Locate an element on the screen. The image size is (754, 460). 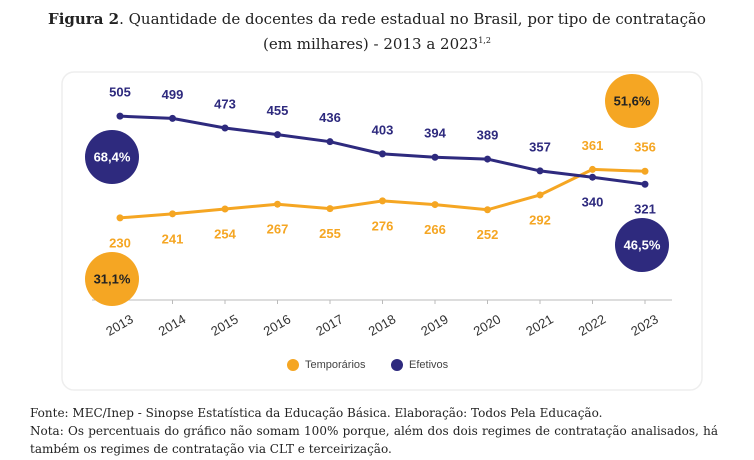
annotation-text: 68,4% is located at coordinates (112, 156).